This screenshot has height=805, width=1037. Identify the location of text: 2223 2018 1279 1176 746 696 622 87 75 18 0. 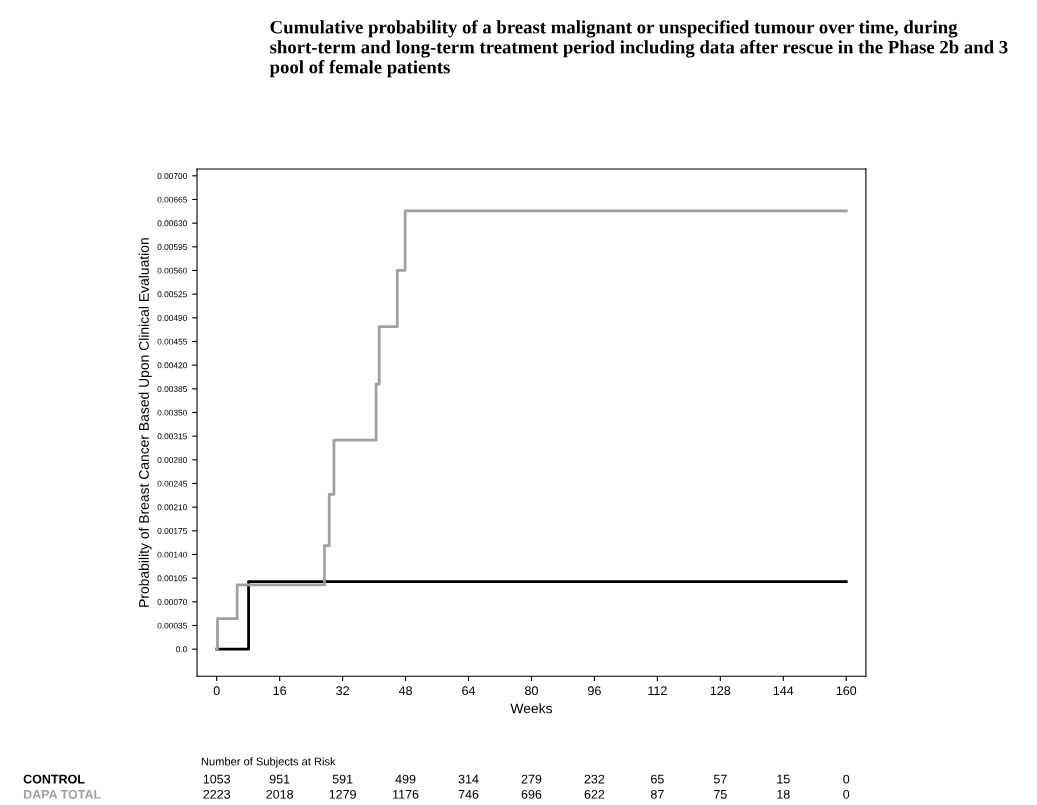
(526, 794).